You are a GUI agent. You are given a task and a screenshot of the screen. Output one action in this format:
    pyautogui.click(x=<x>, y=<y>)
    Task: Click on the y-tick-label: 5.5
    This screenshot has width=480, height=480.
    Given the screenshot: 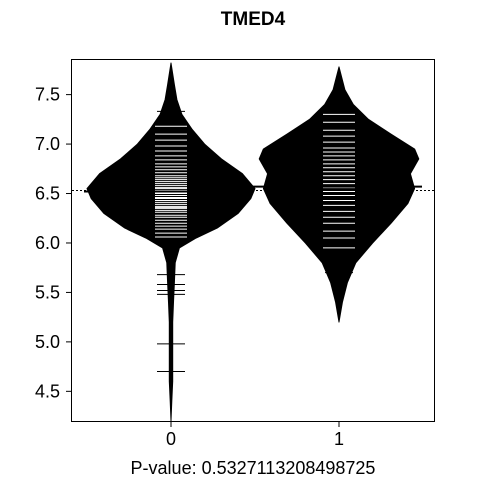 What is the action you would take?
    pyautogui.click(x=47, y=292)
    